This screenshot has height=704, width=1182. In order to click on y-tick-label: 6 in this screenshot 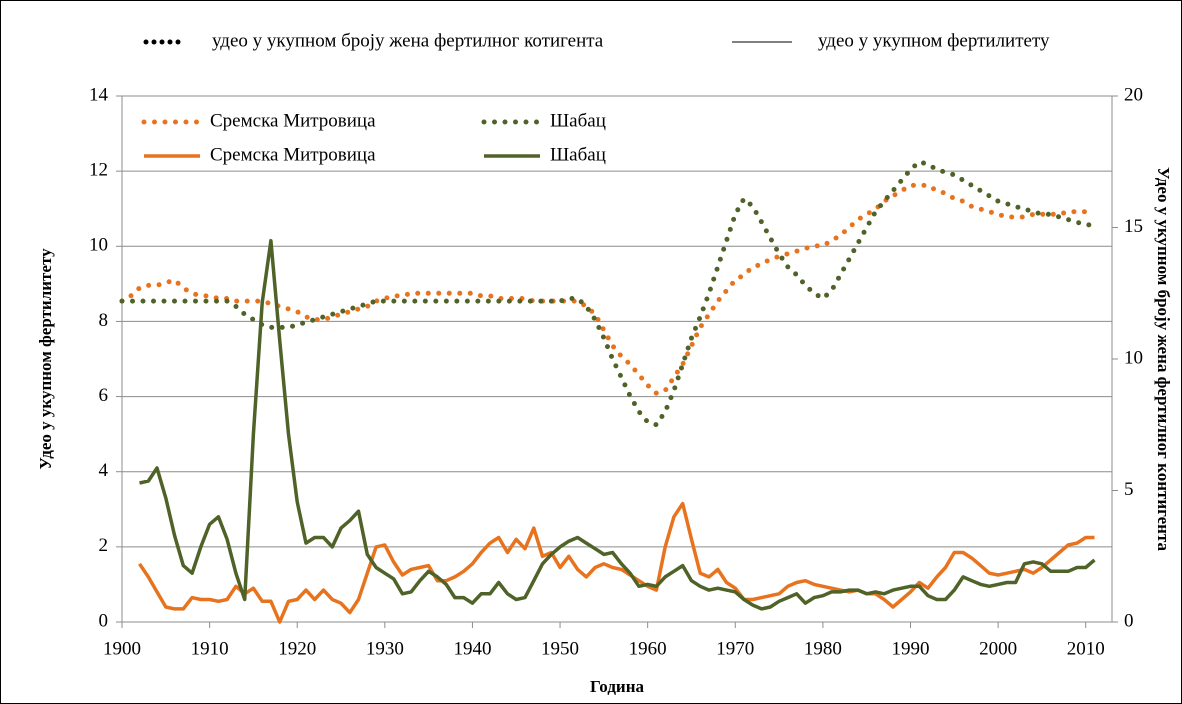, I will do `click(104, 395)`.